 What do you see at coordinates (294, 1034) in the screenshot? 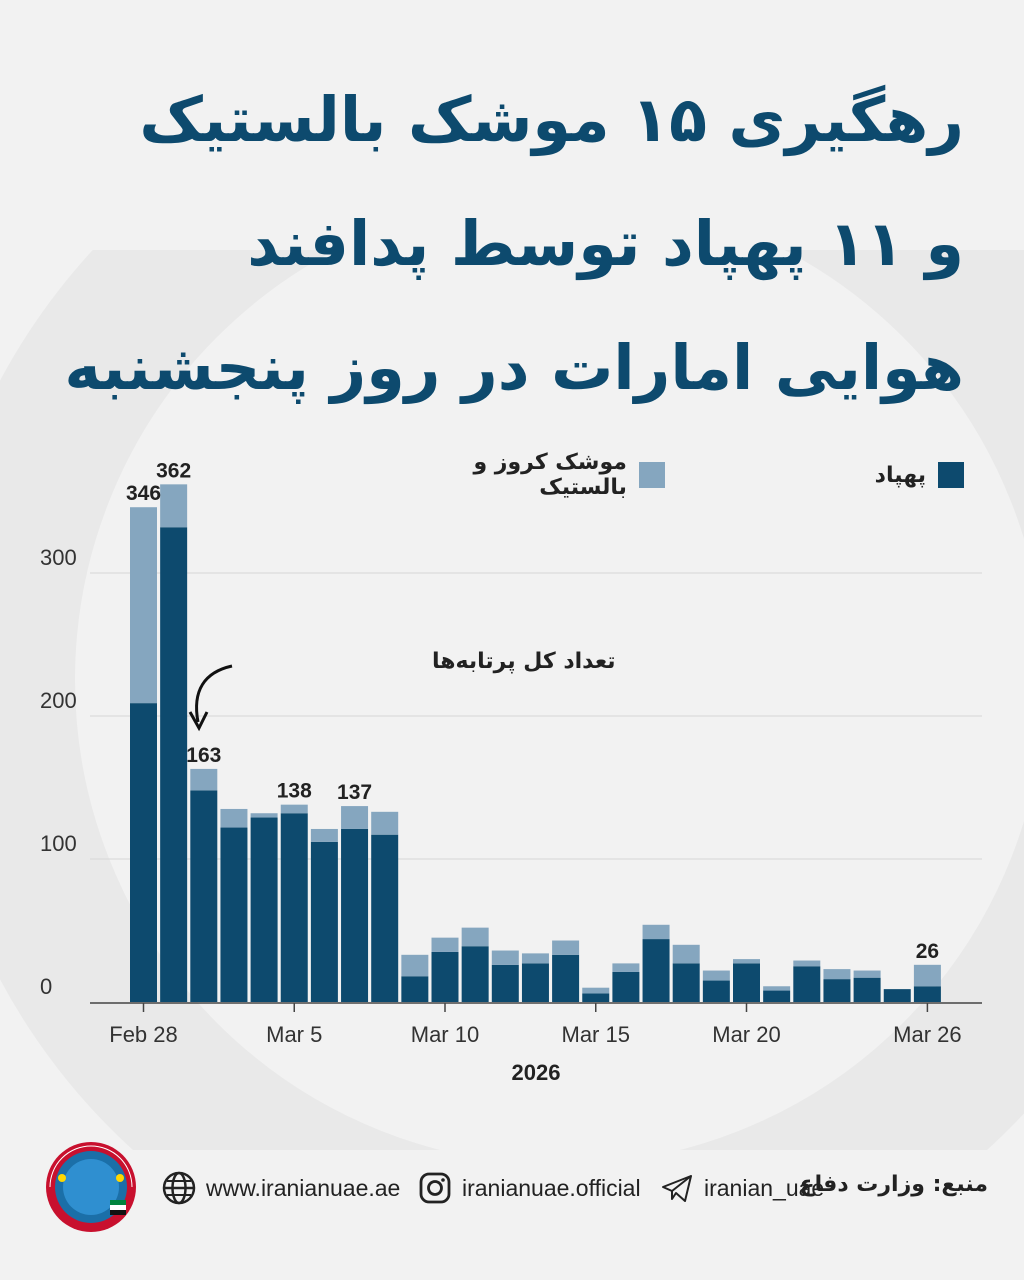
I see `x-tick-label: Mar 5` at bounding box center [294, 1034].